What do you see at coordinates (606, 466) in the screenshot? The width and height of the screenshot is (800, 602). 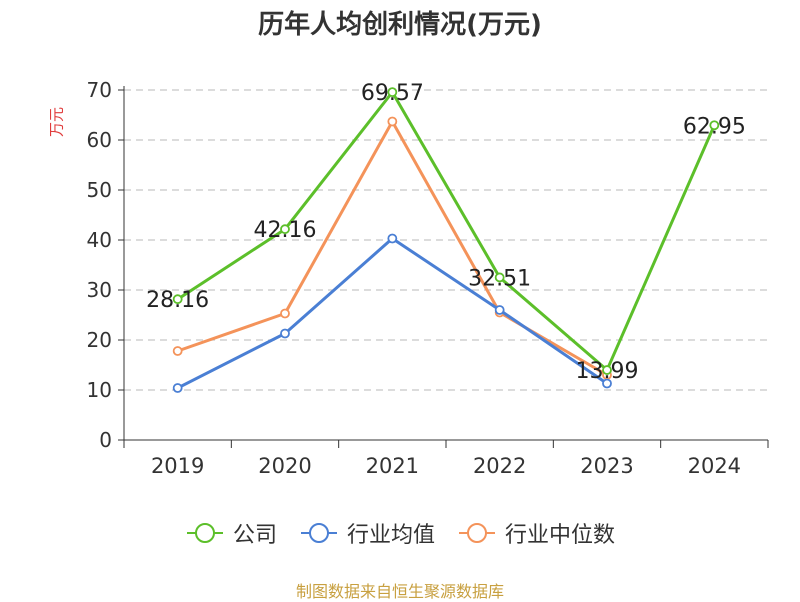 I see `x-tick-label-2023: 2023` at bounding box center [606, 466].